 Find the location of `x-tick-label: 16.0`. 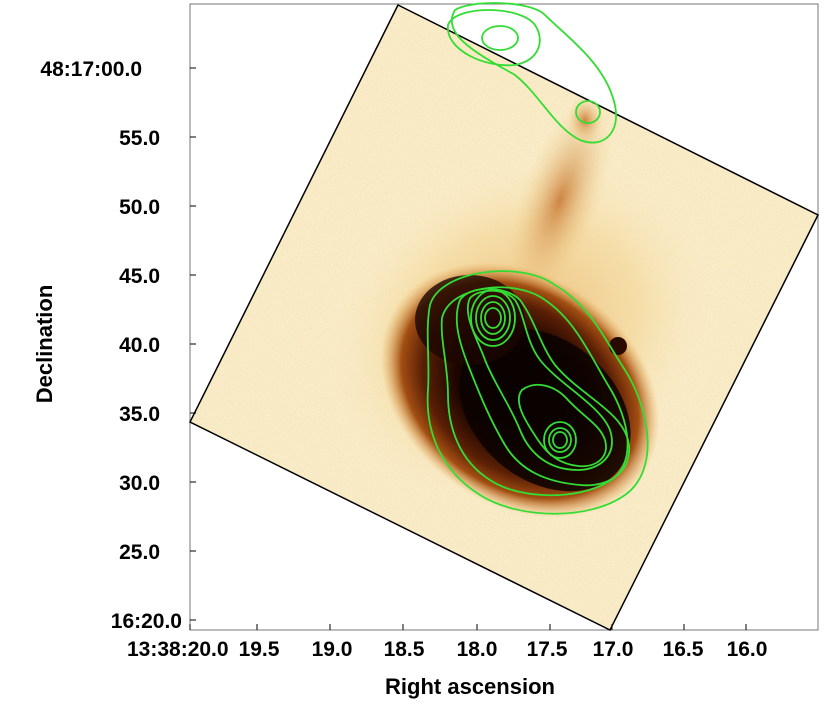

x-tick-label: 16.0 is located at coordinates (747, 649).